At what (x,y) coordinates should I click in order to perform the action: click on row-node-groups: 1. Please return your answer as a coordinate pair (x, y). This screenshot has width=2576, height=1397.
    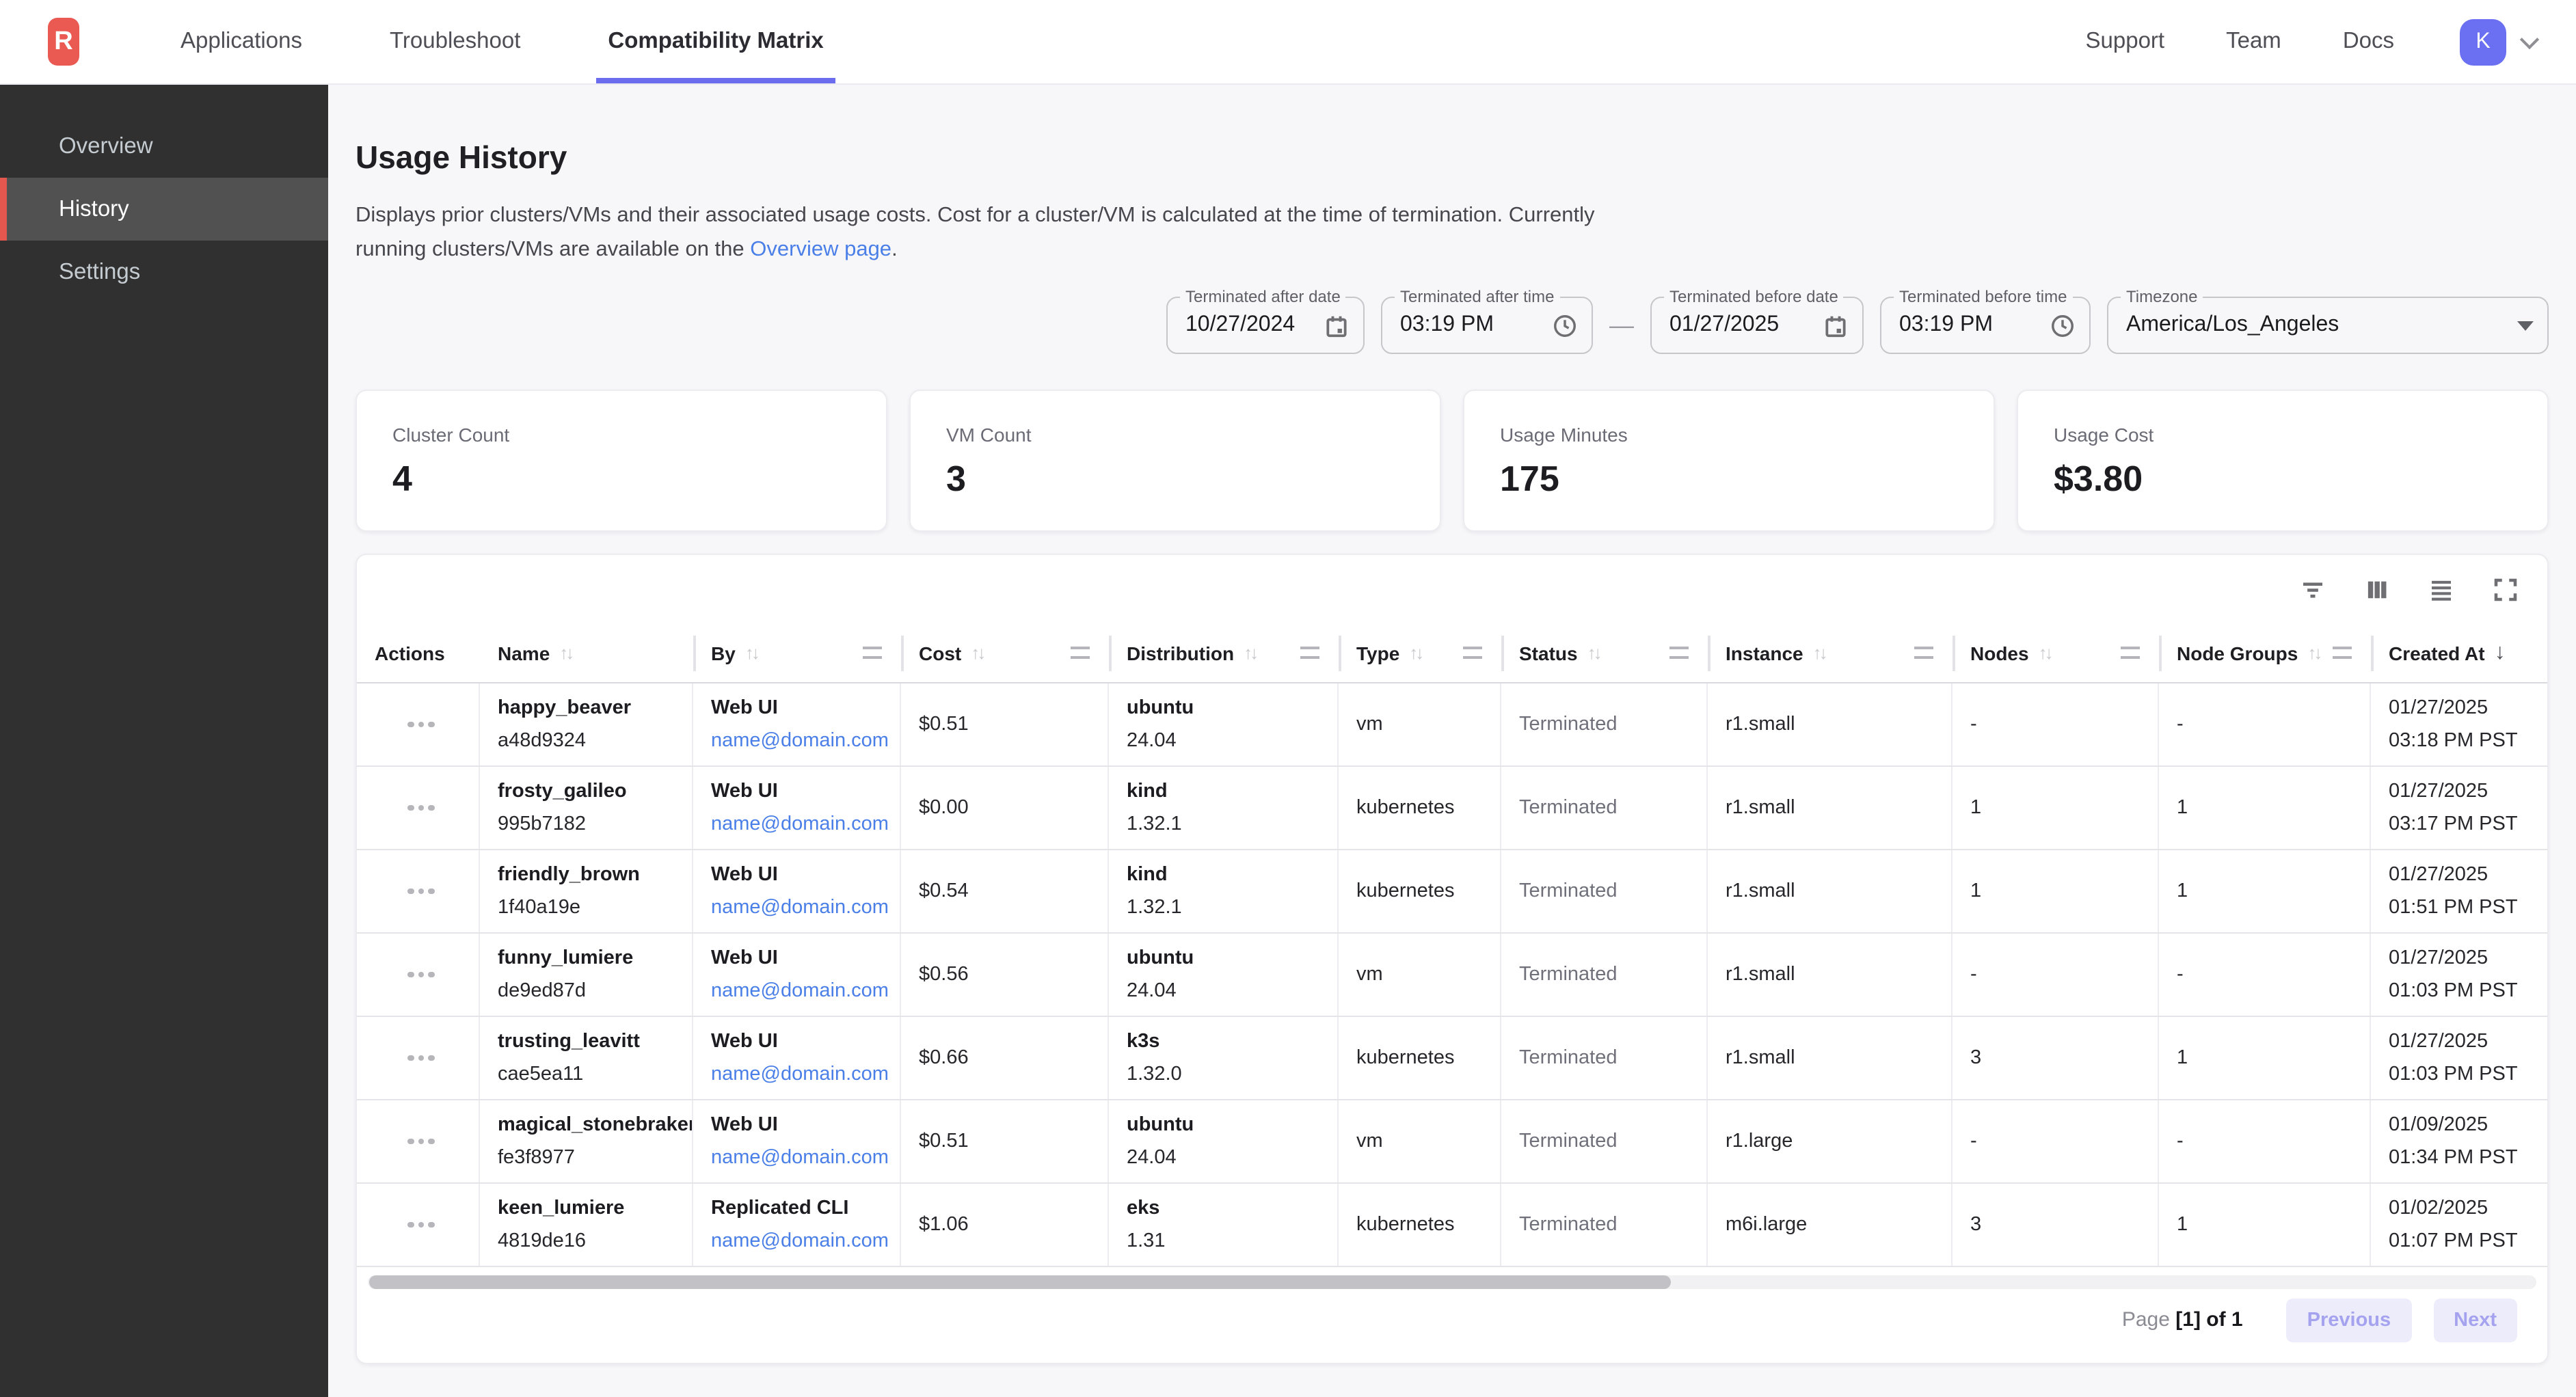
    Looking at the image, I should click on (2182, 1225).